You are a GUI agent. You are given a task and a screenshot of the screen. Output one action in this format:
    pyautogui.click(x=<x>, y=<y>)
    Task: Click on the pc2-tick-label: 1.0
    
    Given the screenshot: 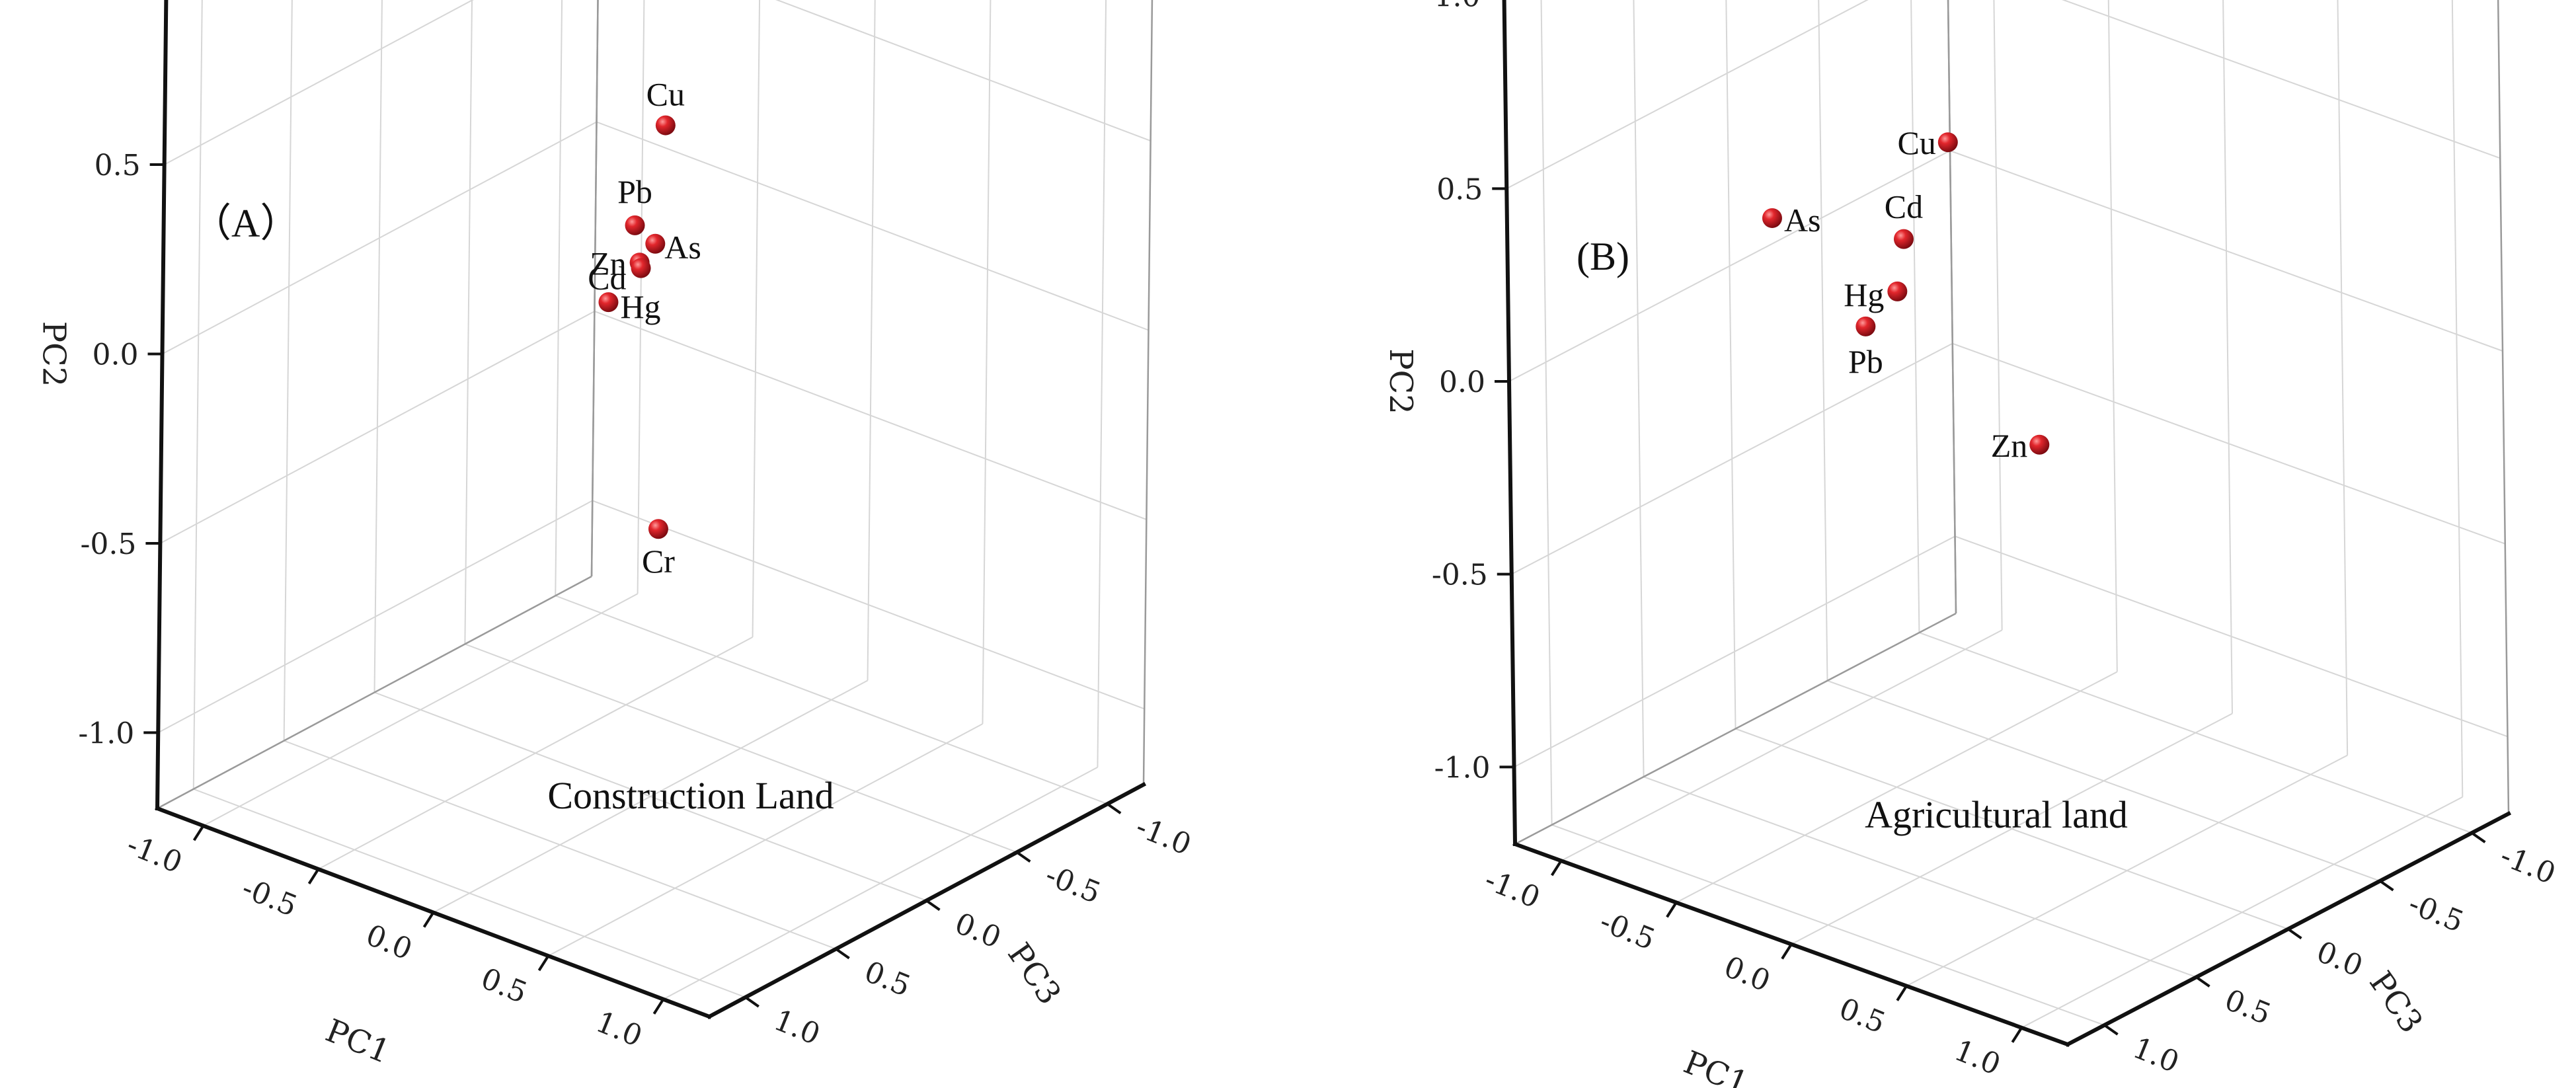 What is the action you would take?
    pyautogui.click(x=1457, y=7)
    